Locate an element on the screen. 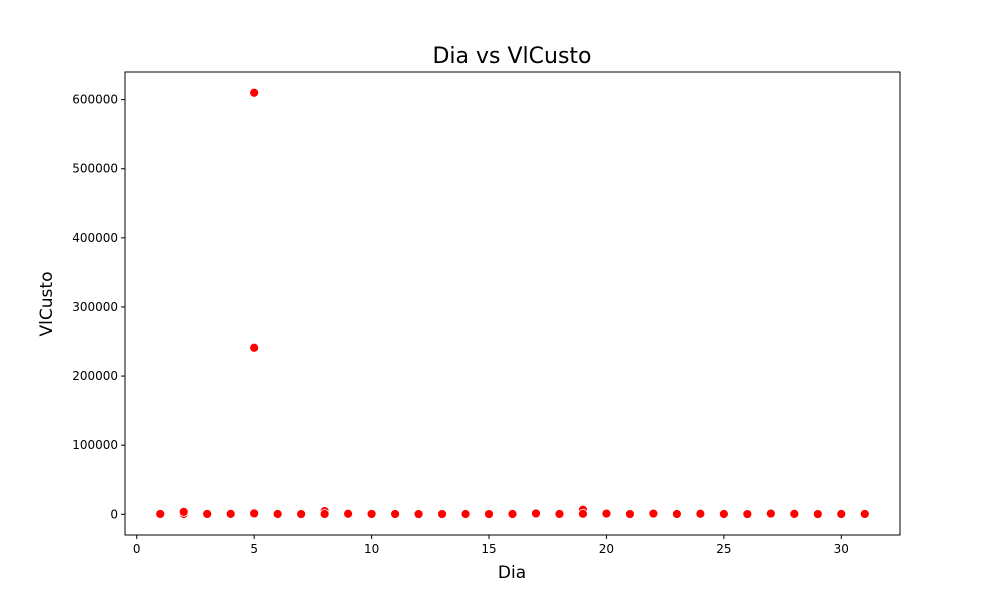 This screenshot has width=1000, height=600. x-tick-label: 15 is located at coordinates (488, 549).